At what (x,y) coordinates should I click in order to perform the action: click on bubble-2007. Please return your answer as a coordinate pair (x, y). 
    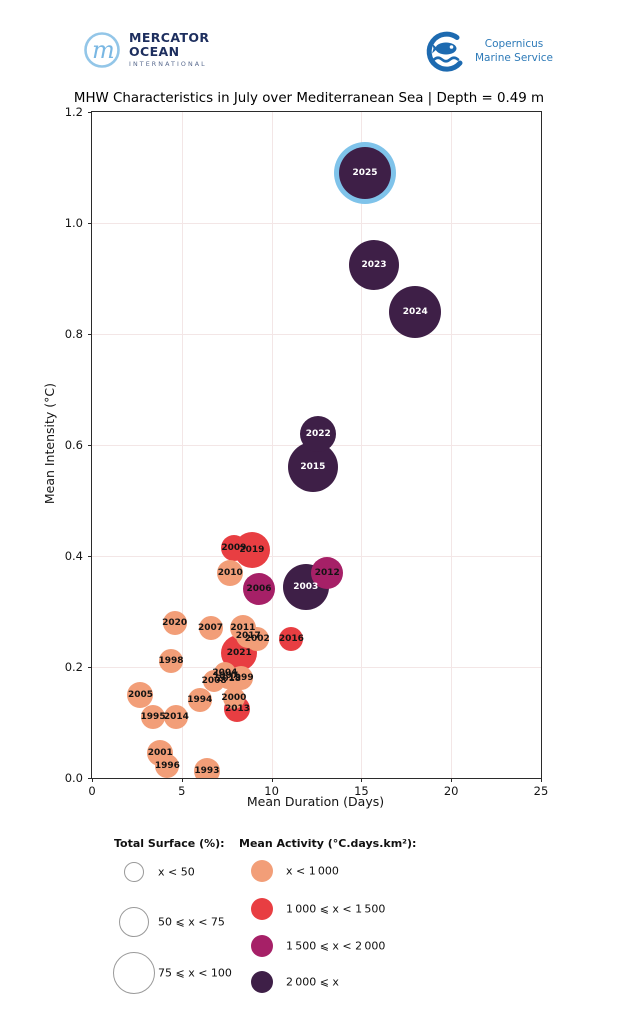
    Looking at the image, I should click on (210, 628).